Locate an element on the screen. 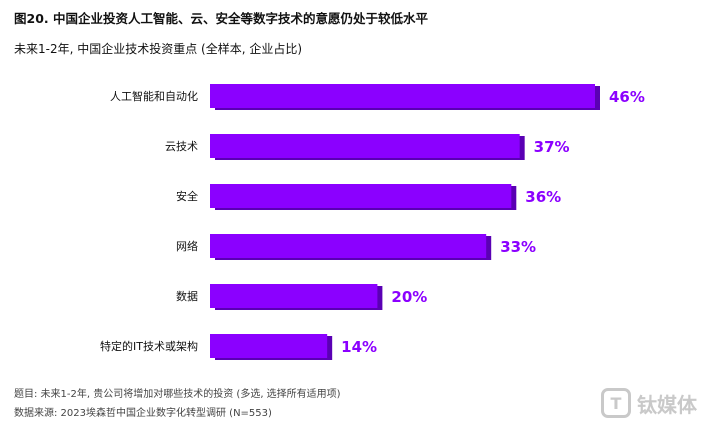 Image resolution: width=709 pixels, height=438 pixels. category-label: 安全 is located at coordinates (187, 196).